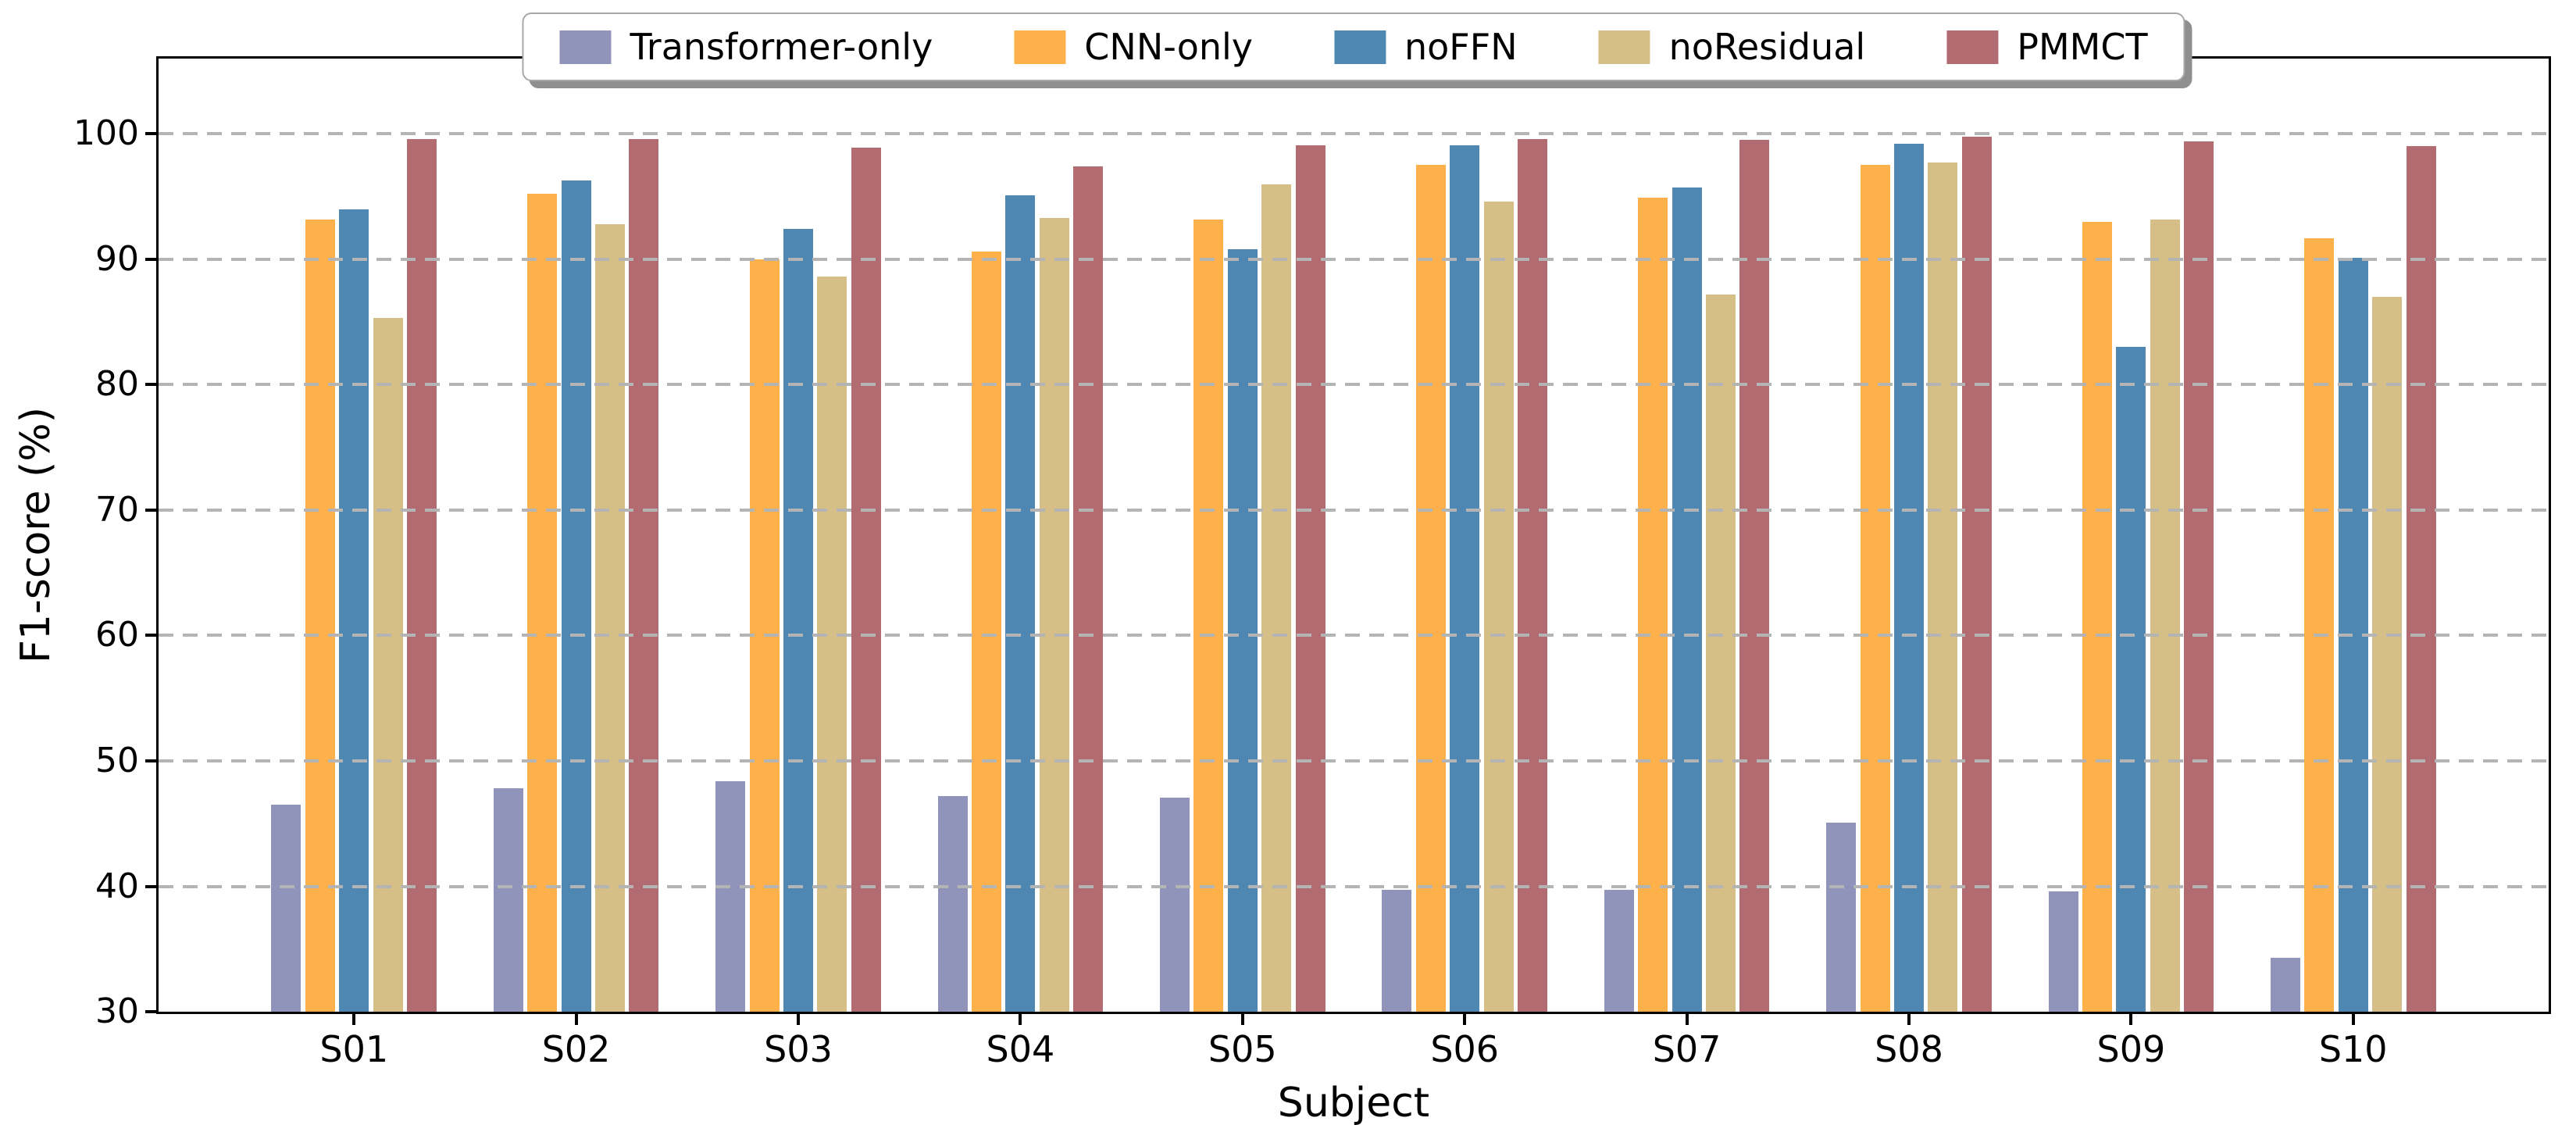 This screenshot has width=2576, height=1132. What do you see at coordinates (576, 1049) in the screenshot?
I see `x-tick-label-S02: S02` at bounding box center [576, 1049].